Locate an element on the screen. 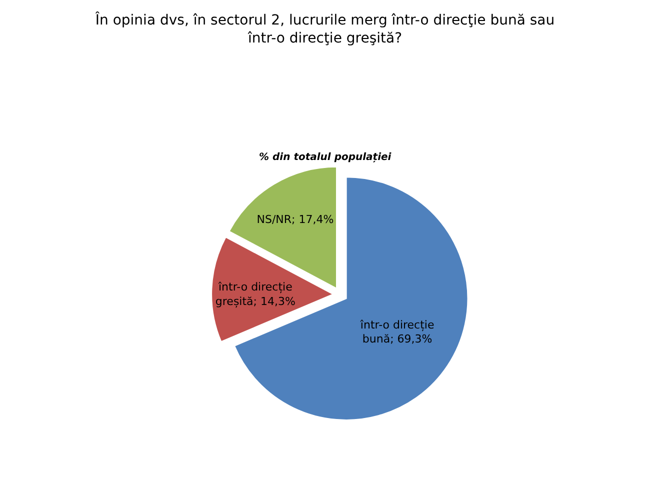  slice-label: NS/NR; 17,4% is located at coordinates (295, 219).